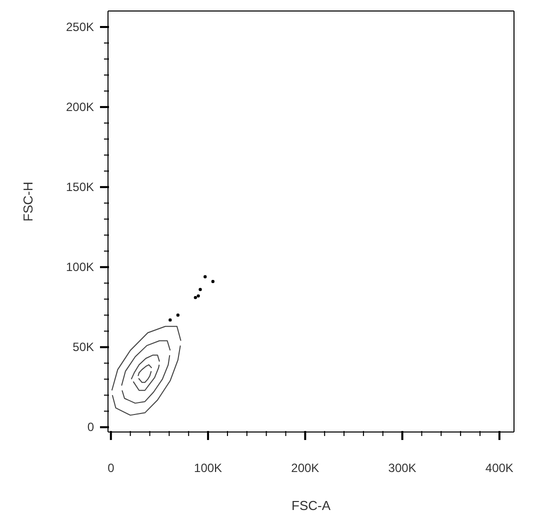  Describe the element at coordinates (83, 347) in the screenshot. I see `y-tick-label: 50K` at that location.